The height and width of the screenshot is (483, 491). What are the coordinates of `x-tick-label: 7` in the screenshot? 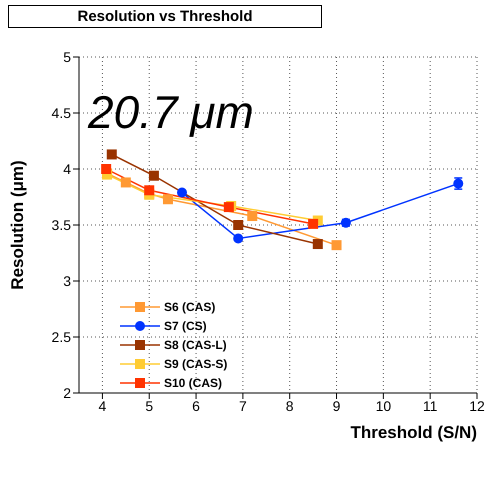 It's located at (242, 406).